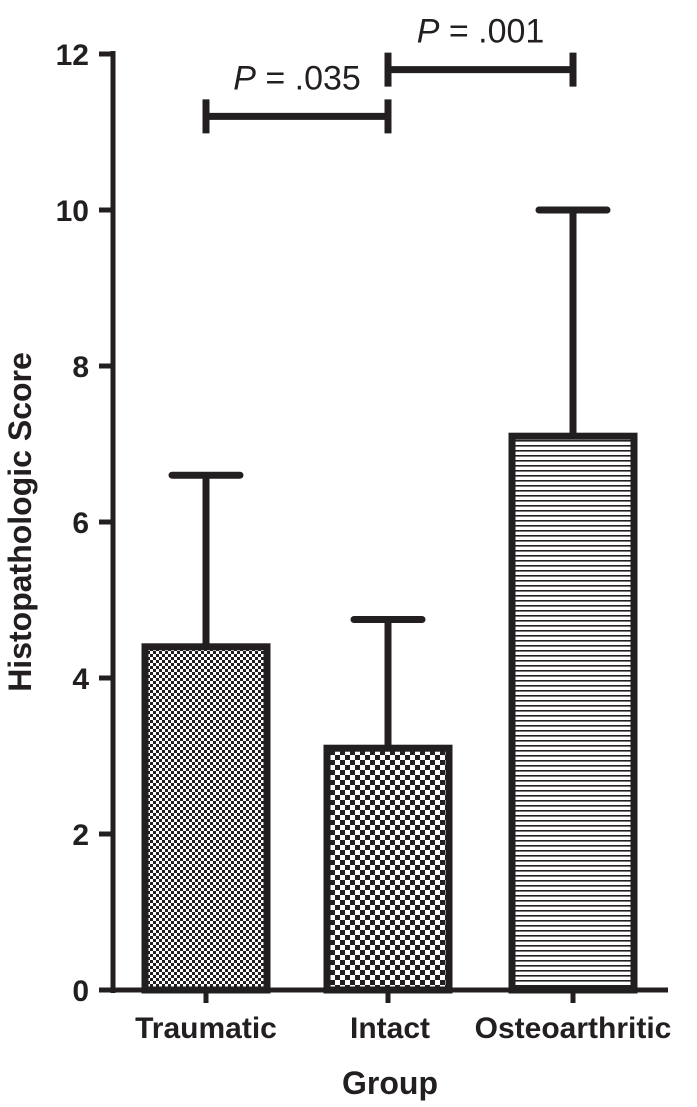  I want to click on x-categories-layer: Traumatic Intact Osteoarthritic, so click(403, 1017).